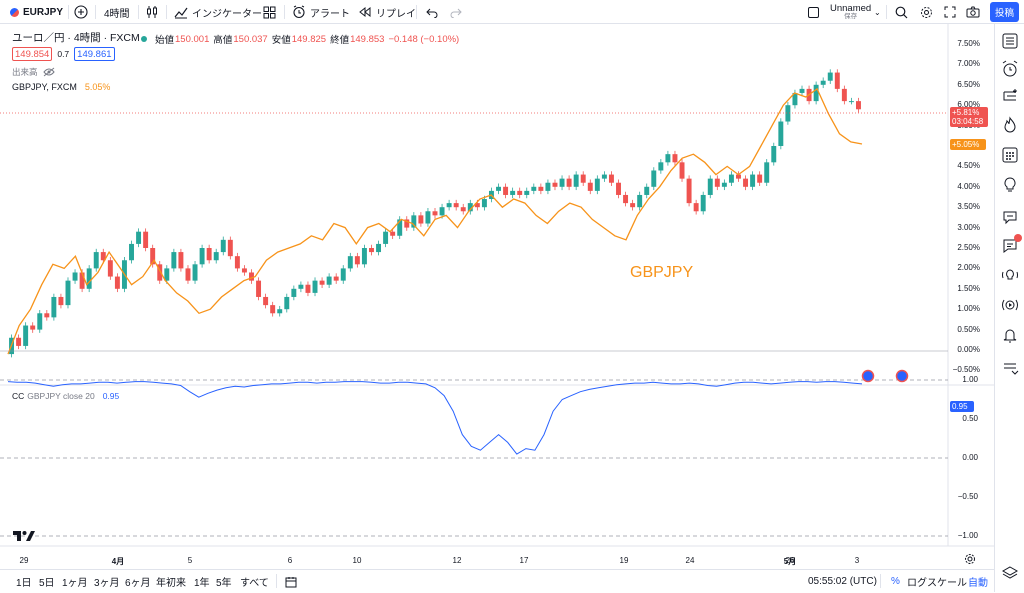 This screenshot has width=1024, height=593. Describe the element at coordinates (171, 583) in the screenshot. I see `range-button: 年初来` at that location.